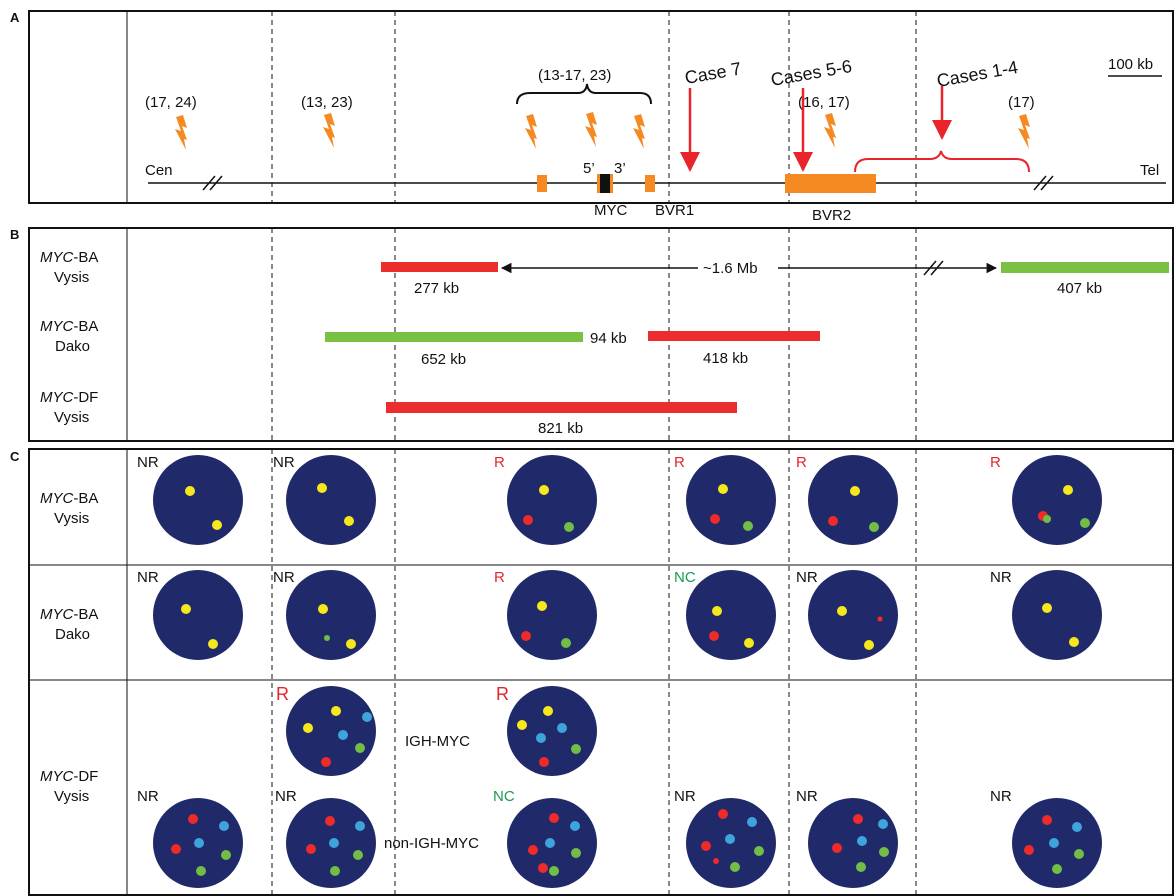 The height and width of the screenshot is (896, 1175). Describe the element at coordinates (584, 94) in the screenshot. I see `group-bracket` at that location.